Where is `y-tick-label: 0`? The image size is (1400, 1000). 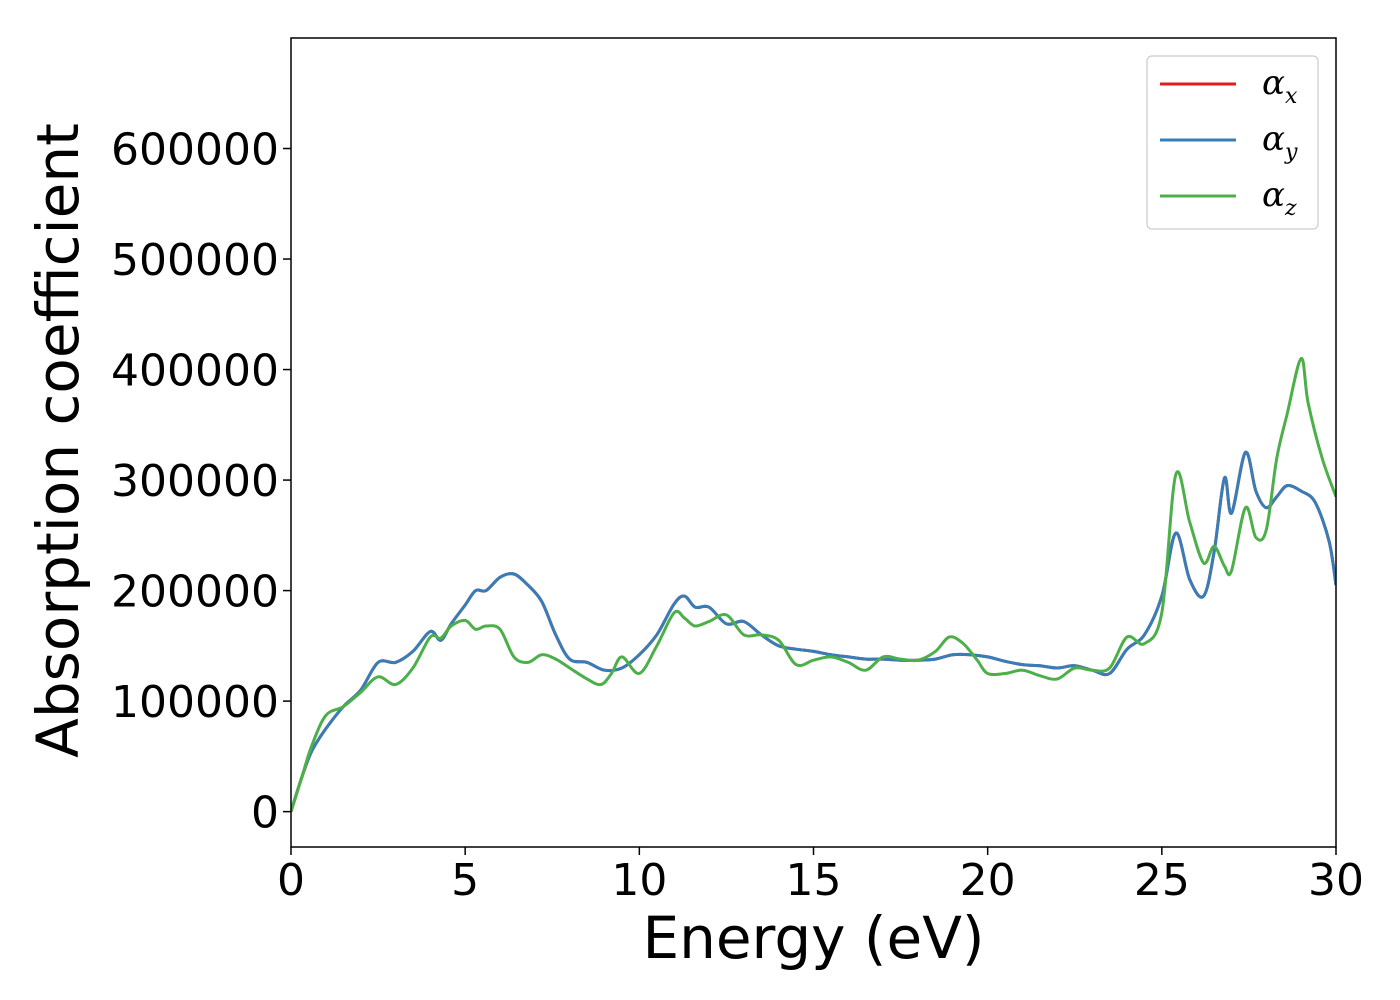
y-tick-label: 0 is located at coordinates (265, 813).